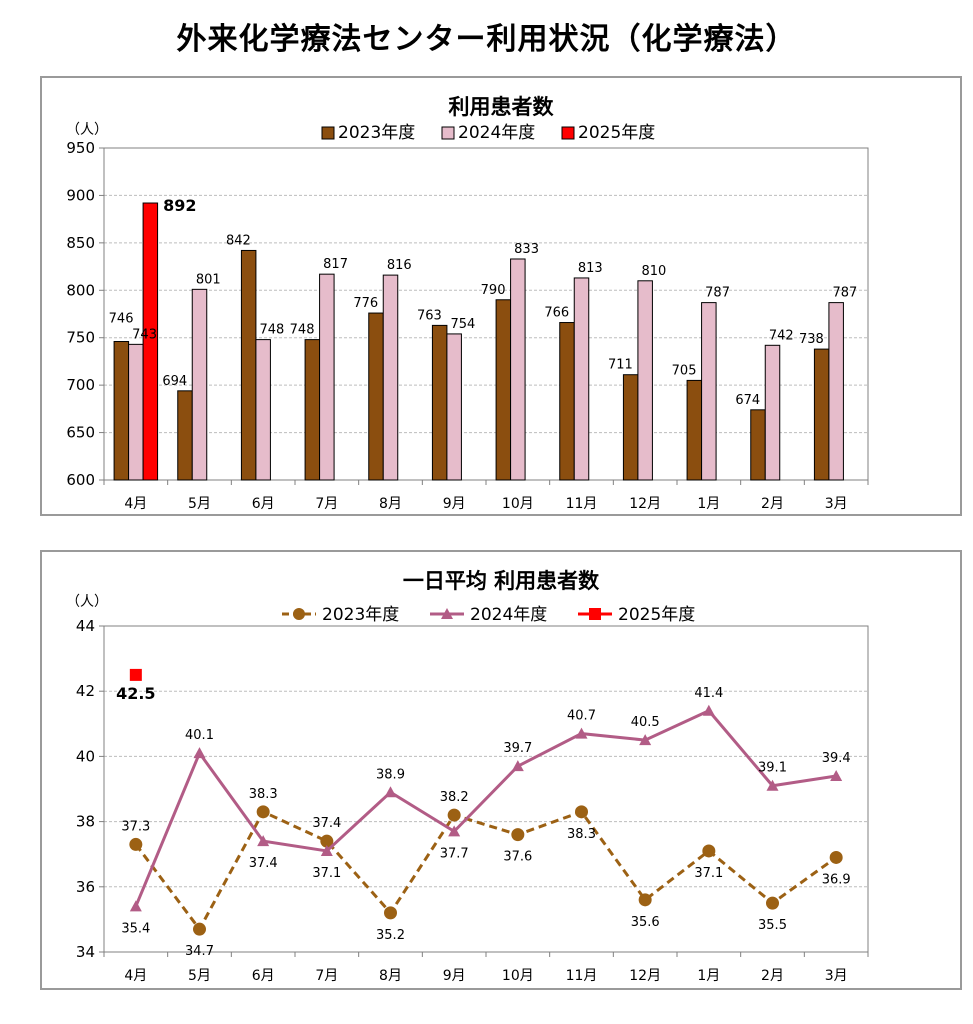 Image resolution: width=973 pixels, height=1024 pixels. What do you see at coordinates (263, 794) in the screenshot?
I see `data-label-2023年度: 38.3` at bounding box center [263, 794].